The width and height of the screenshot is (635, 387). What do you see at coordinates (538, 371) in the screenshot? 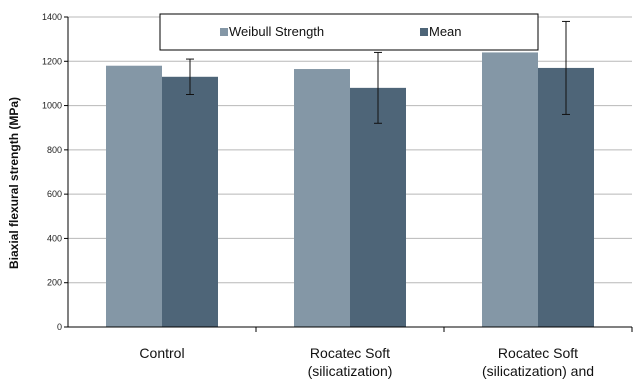
I see `x-category-label: (silicatization) and` at bounding box center [538, 371].